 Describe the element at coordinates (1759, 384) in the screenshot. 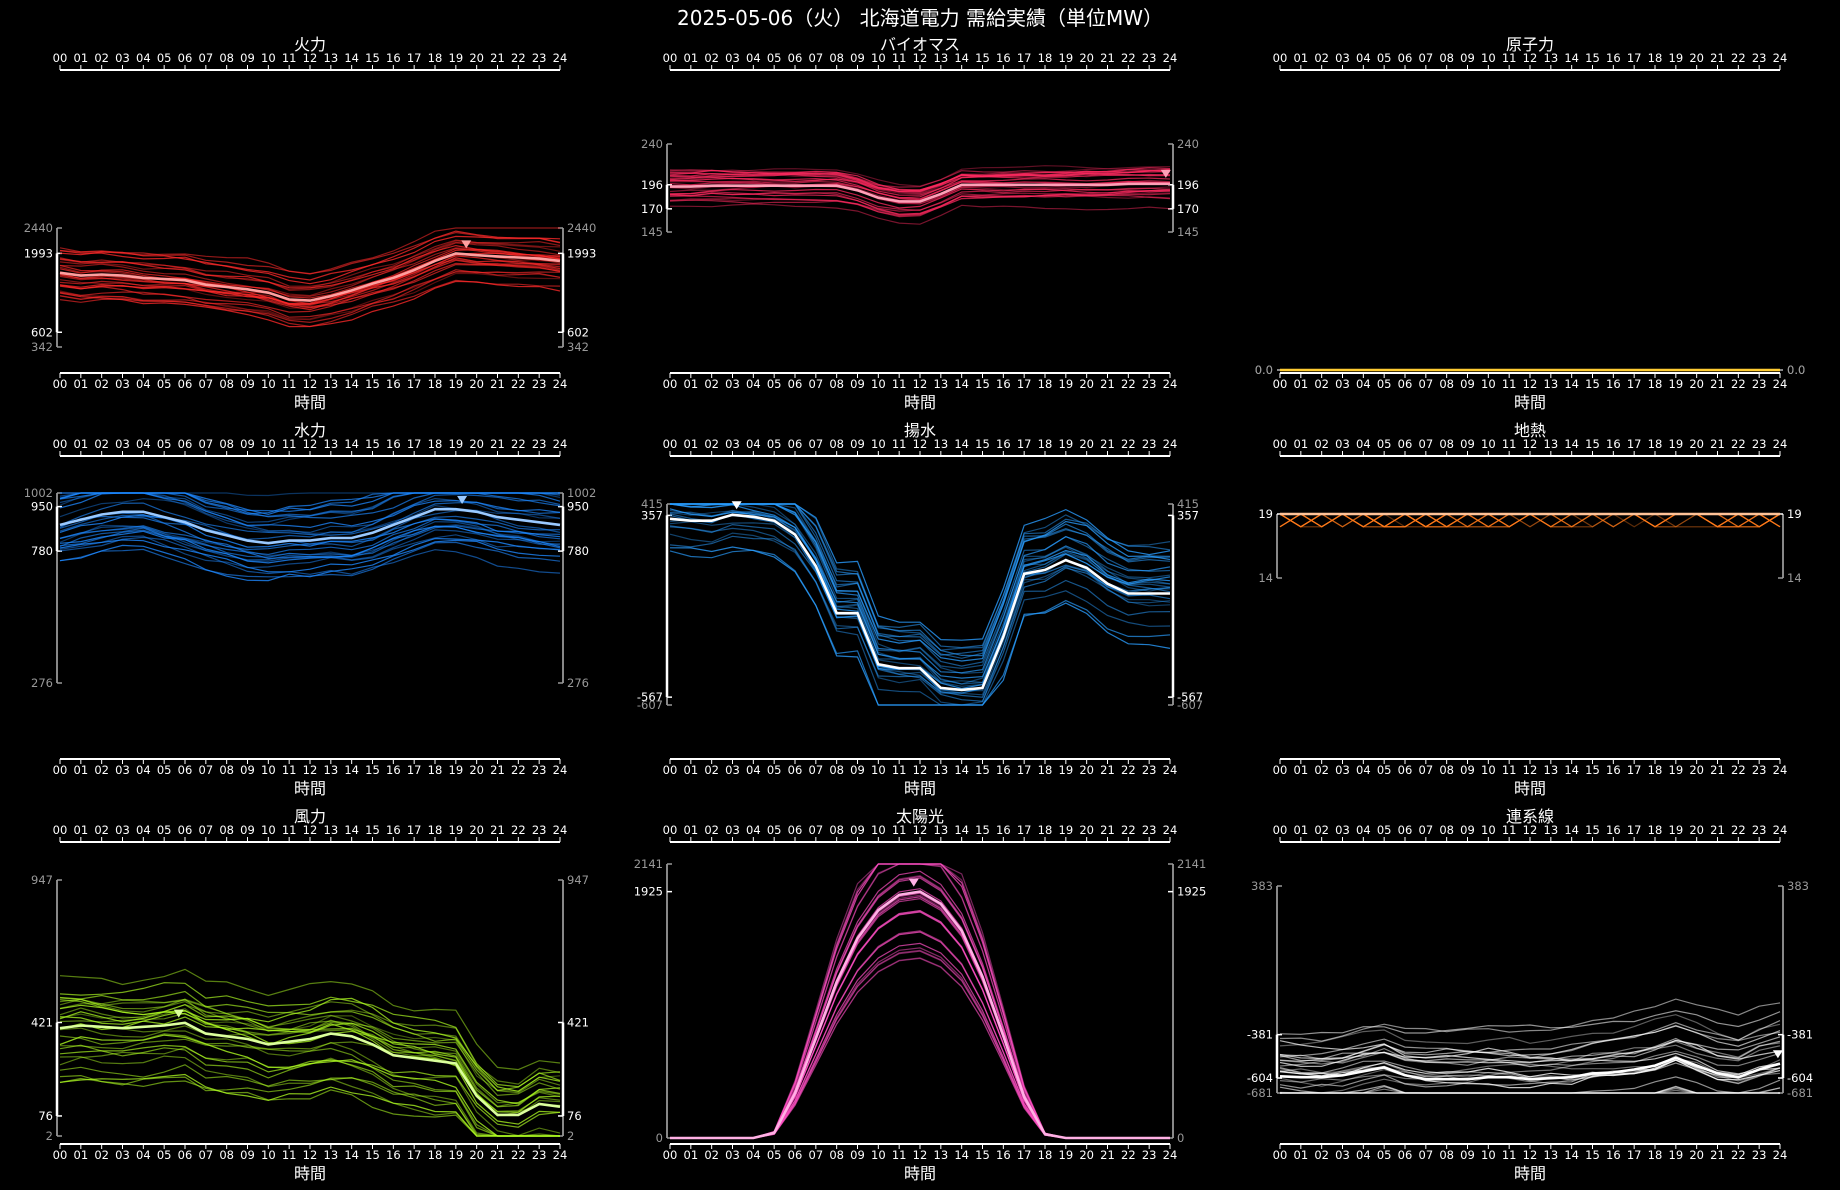

I see `x-tick-label: 23` at that location.